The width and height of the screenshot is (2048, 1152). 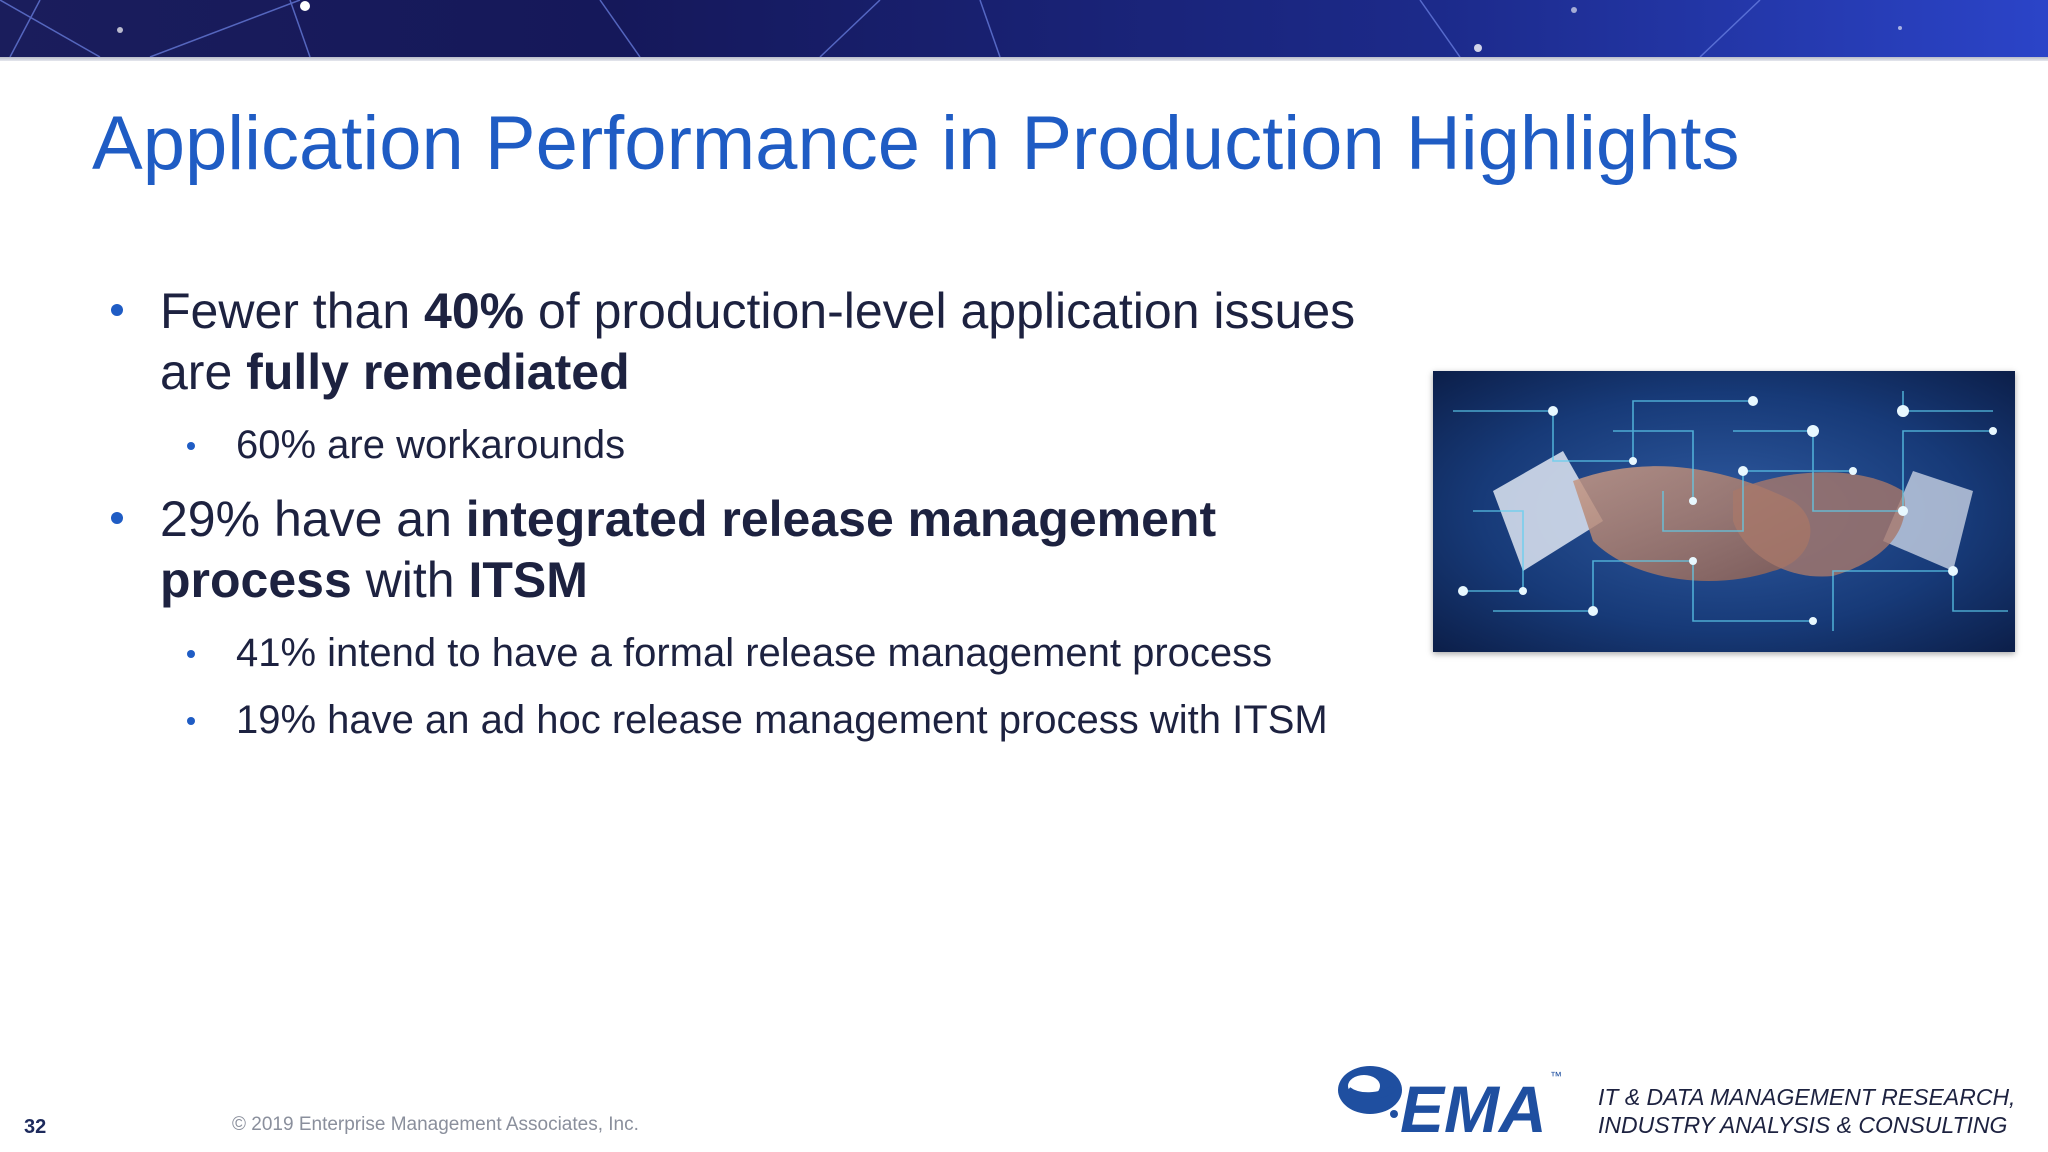 I want to click on bullet-2-line-2: process with ITSM, so click(x=374, y=580).